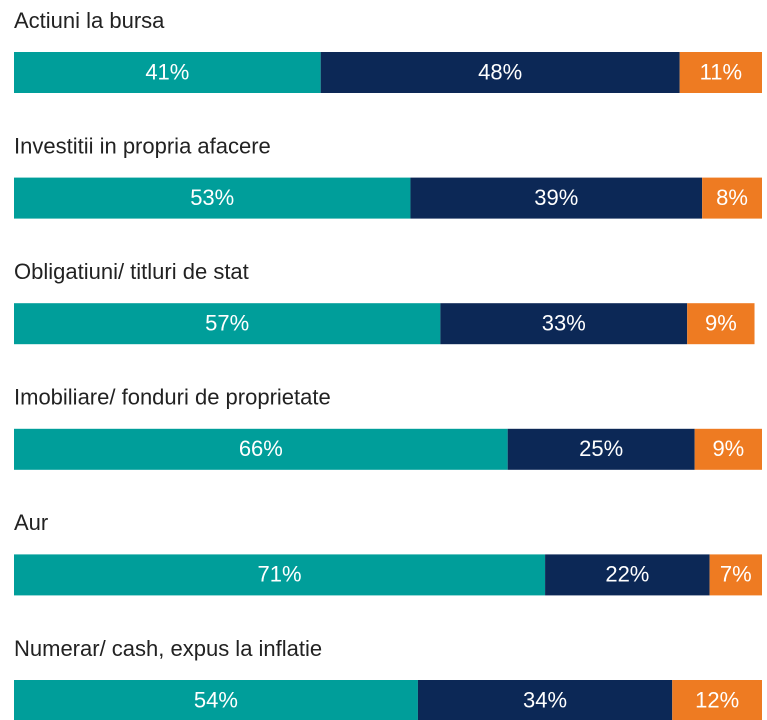  I want to click on value-label: 34%, so click(545, 699).